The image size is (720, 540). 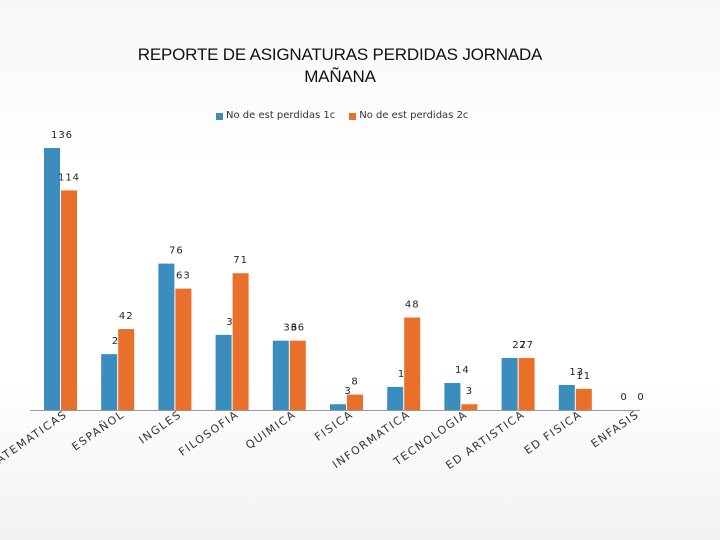 I want to click on category-label-10: ENFASIS, so click(x=615, y=429).